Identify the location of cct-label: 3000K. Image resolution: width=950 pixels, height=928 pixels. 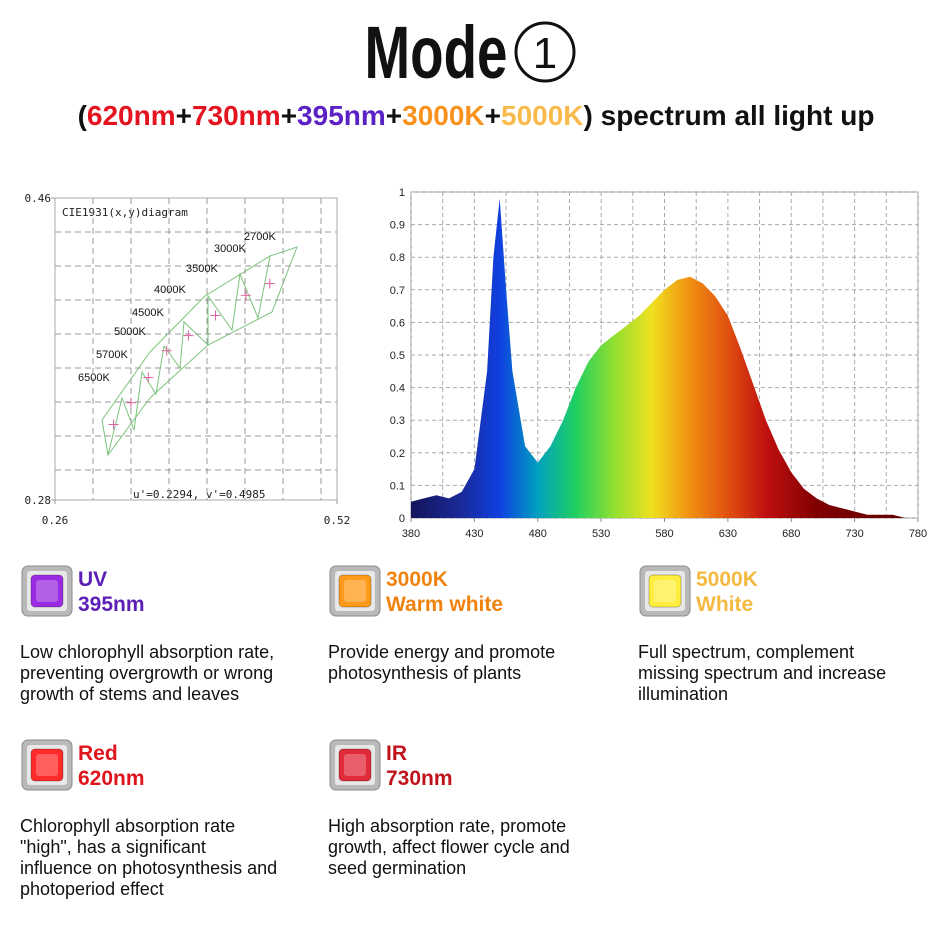
(230, 249).